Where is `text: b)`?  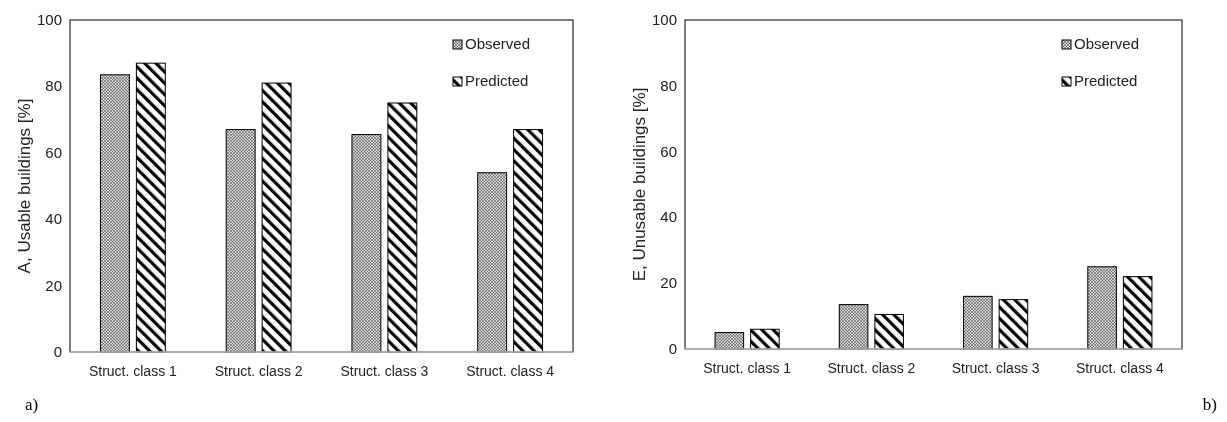
text: b) is located at coordinates (1209, 404).